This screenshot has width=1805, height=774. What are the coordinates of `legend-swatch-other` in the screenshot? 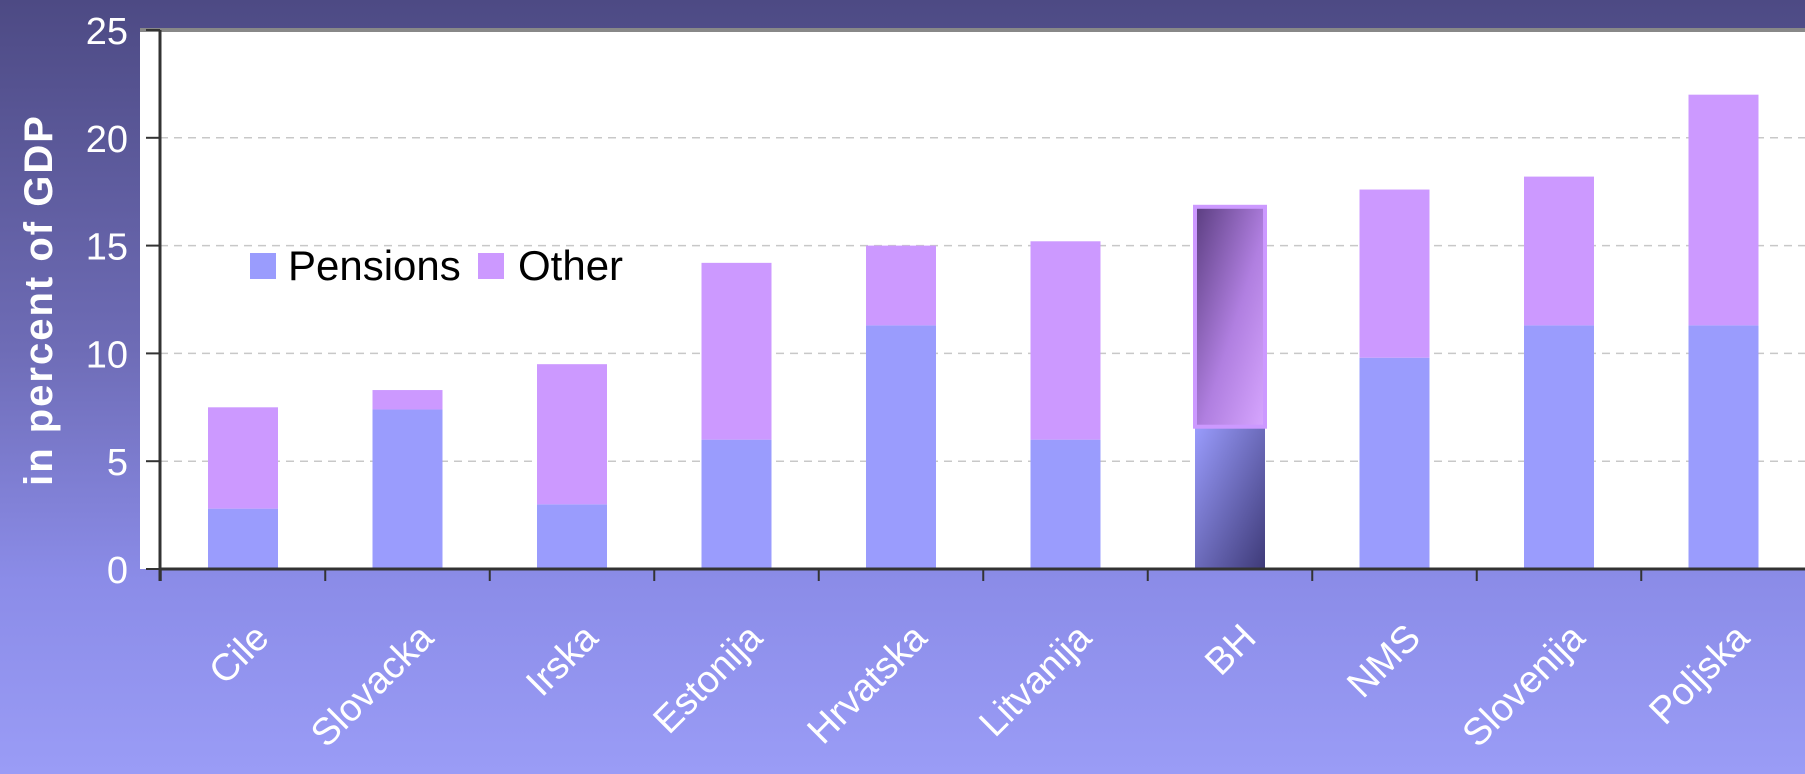 It's located at (491, 266).